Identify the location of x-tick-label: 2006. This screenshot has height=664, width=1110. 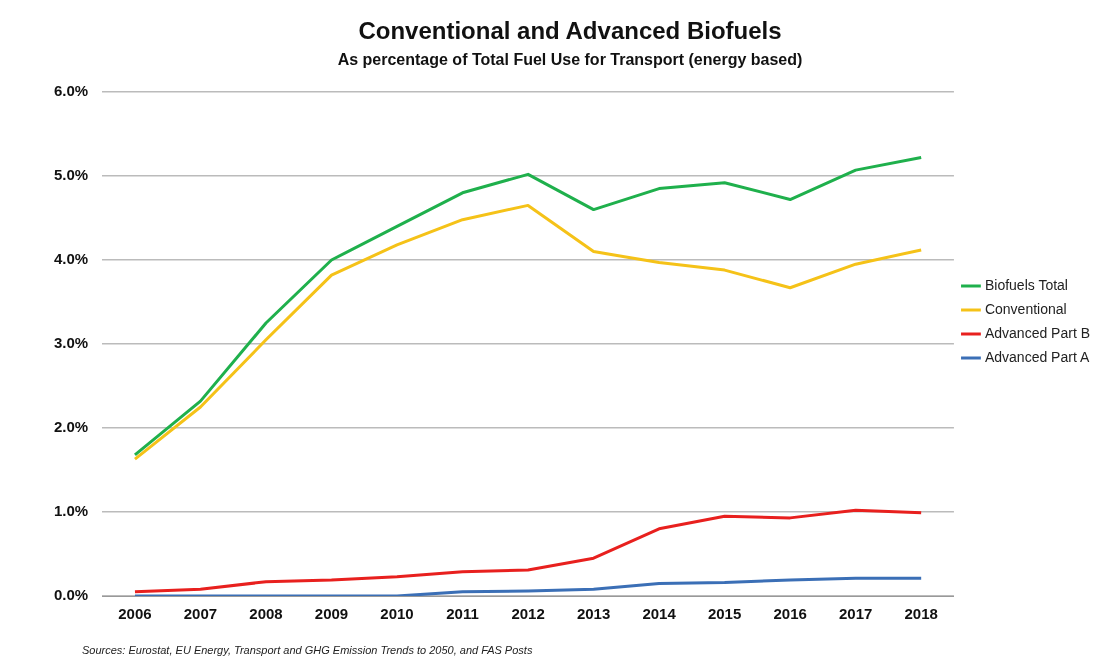
(135, 614).